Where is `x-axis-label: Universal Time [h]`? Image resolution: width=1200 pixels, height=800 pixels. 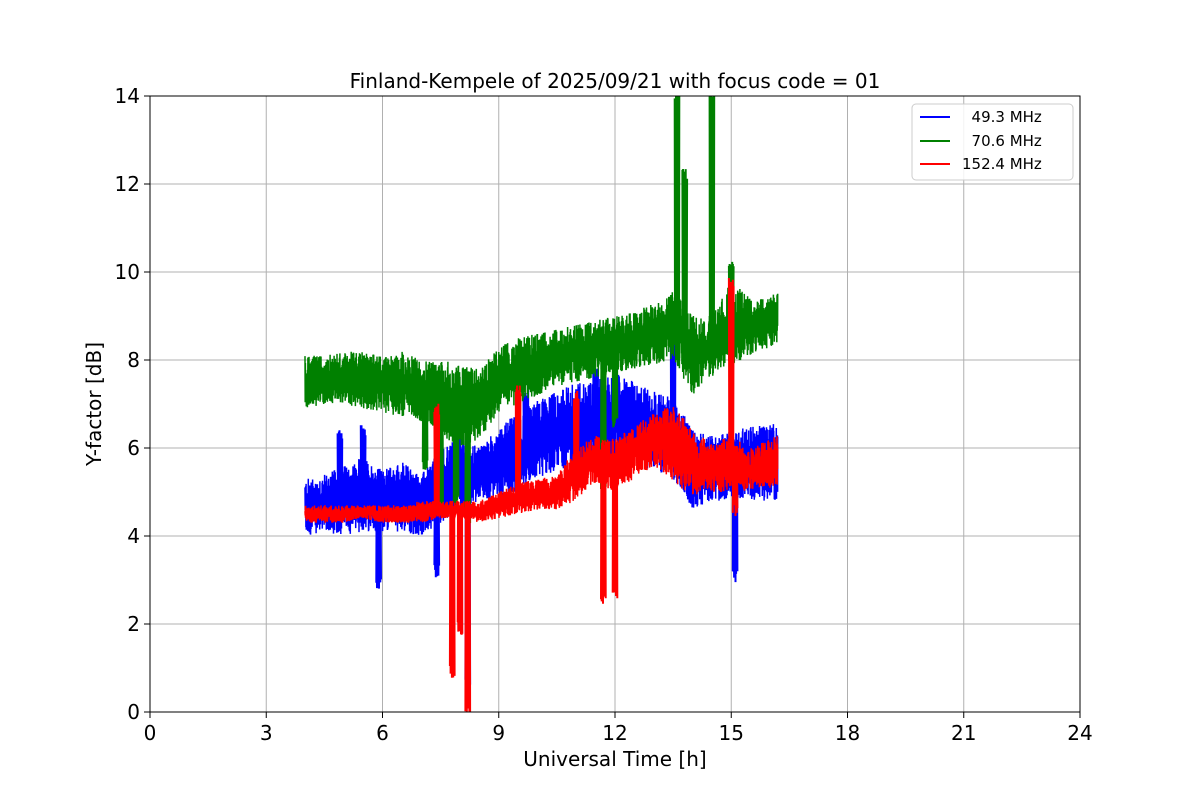 x-axis-label: Universal Time [h] is located at coordinates (614, 759).